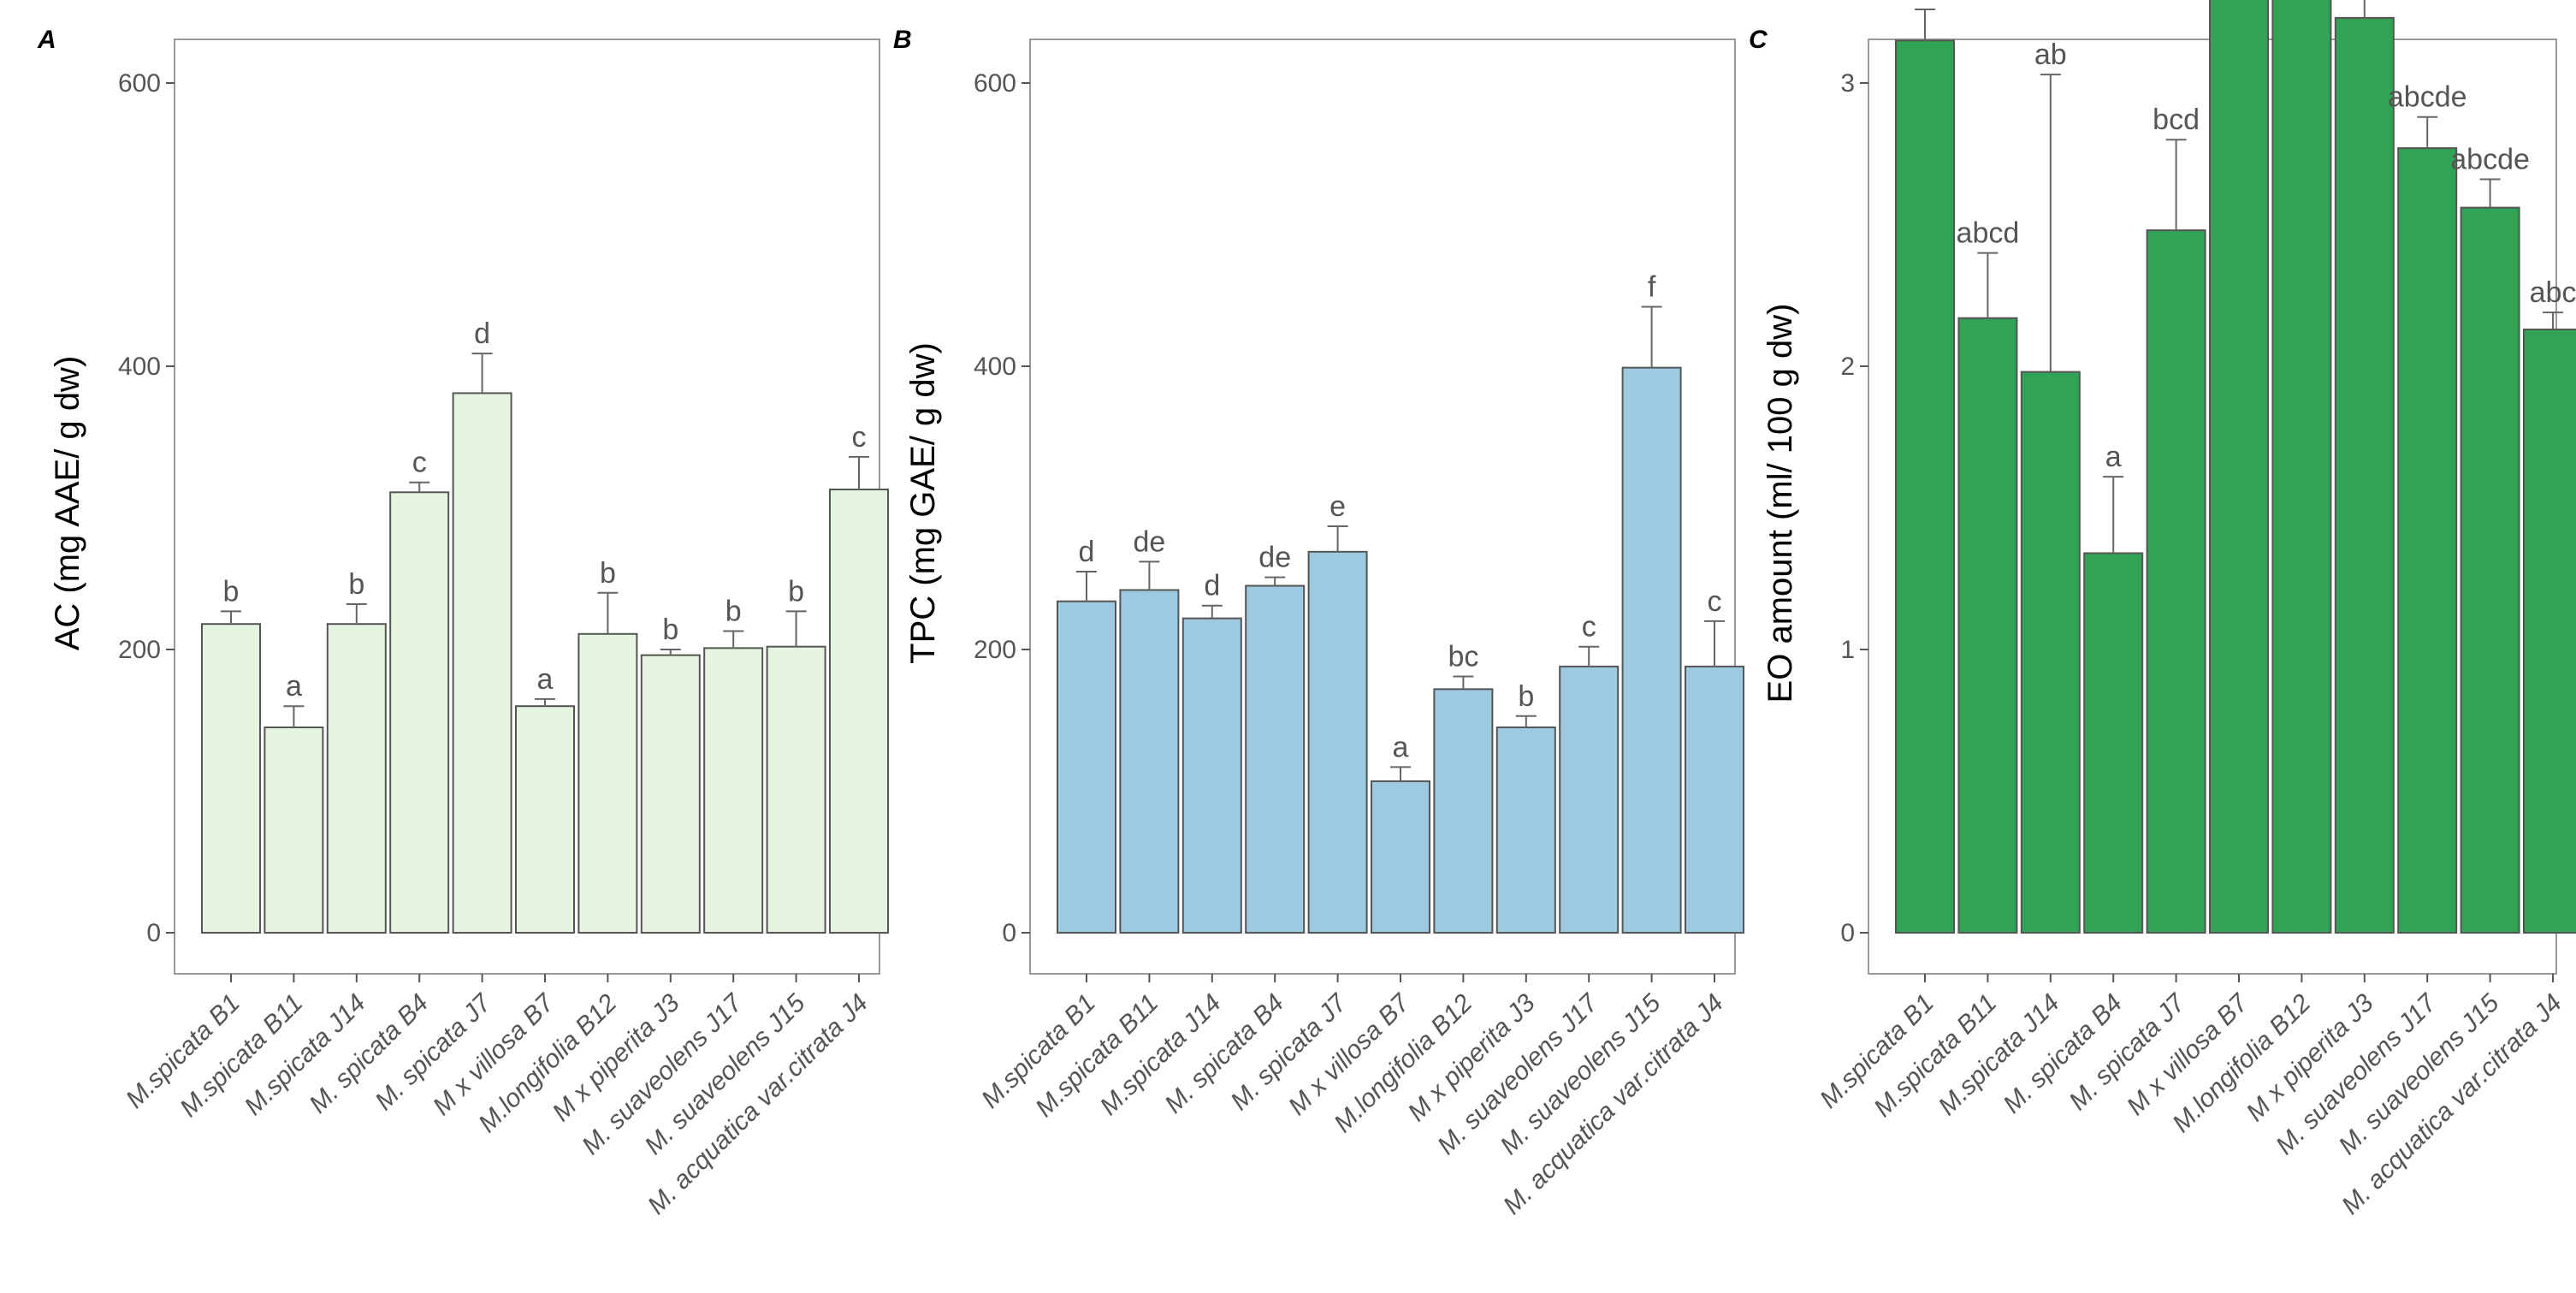  What do you see at coordinates (1780, 503) in the screenshot?
I see `y-axis-title: EO amount (ml/ 100 g dw)` at bounding box center [1780, 503].